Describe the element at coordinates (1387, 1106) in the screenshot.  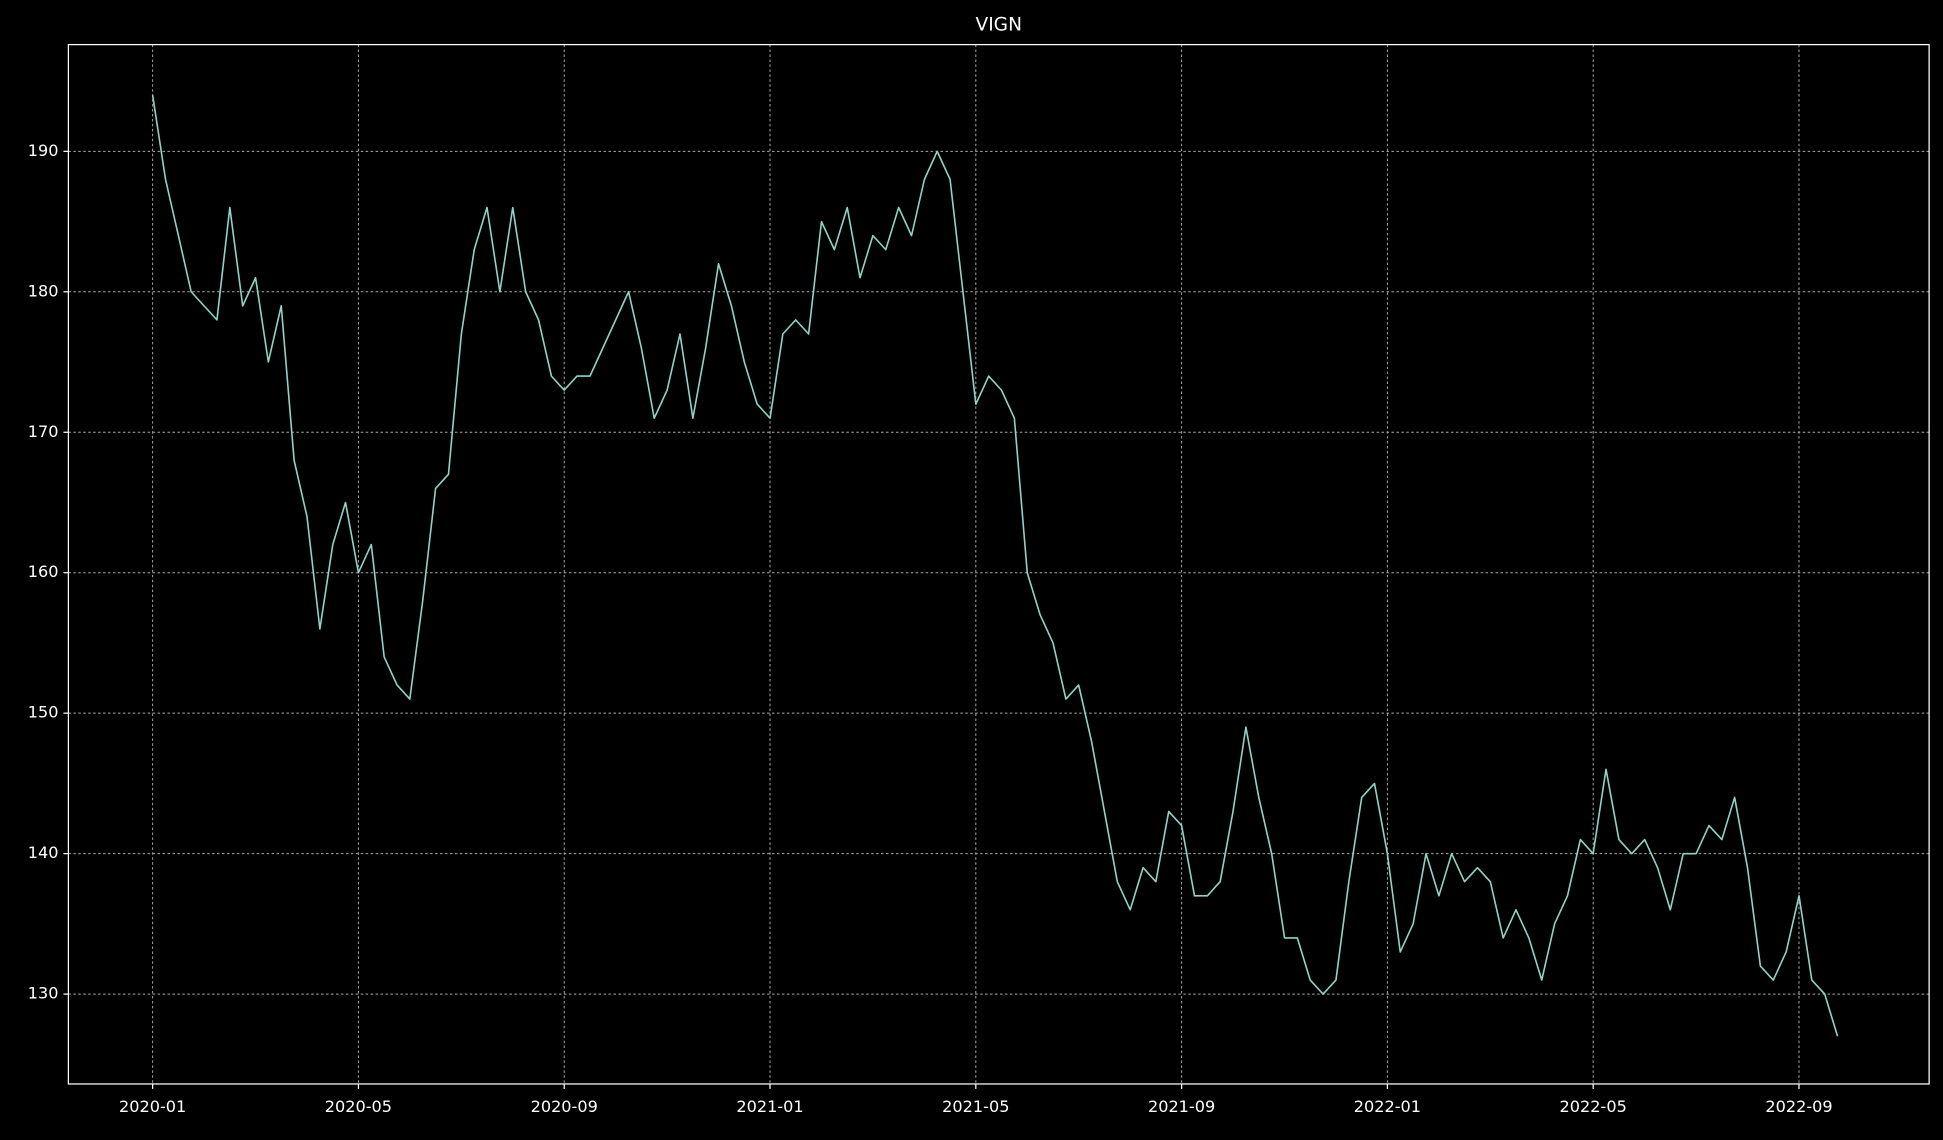
I see `x-tick-label: 2022-01` at that location.